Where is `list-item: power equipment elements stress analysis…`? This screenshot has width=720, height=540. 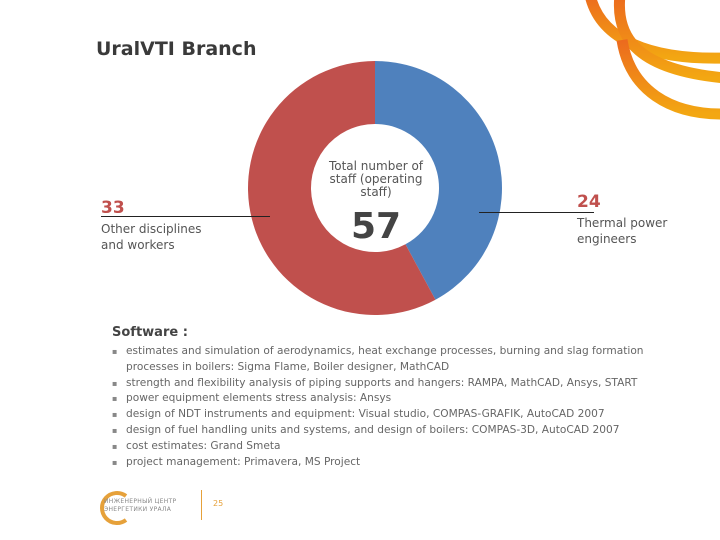
list-item: power equipment elements stress analysis… is located at coordinates (392, 399).